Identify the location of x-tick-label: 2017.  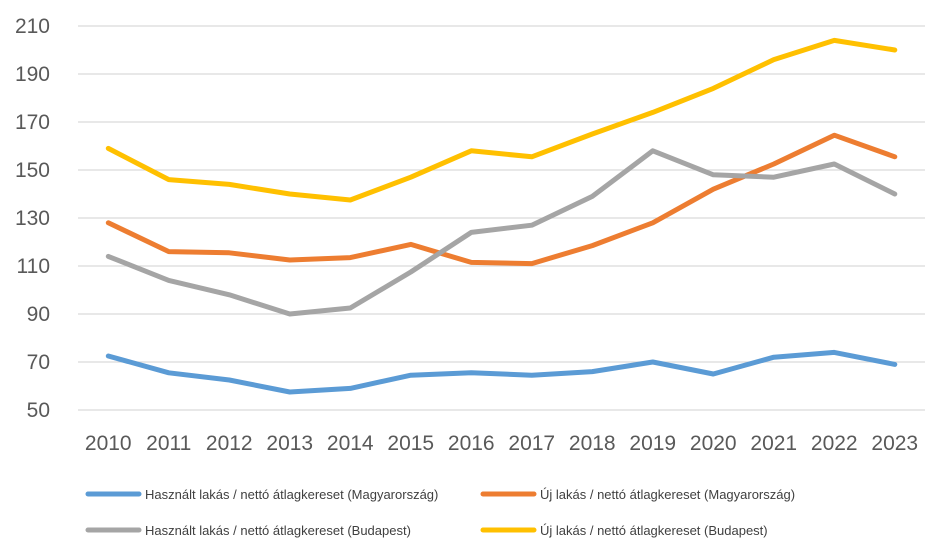
(531, 443).